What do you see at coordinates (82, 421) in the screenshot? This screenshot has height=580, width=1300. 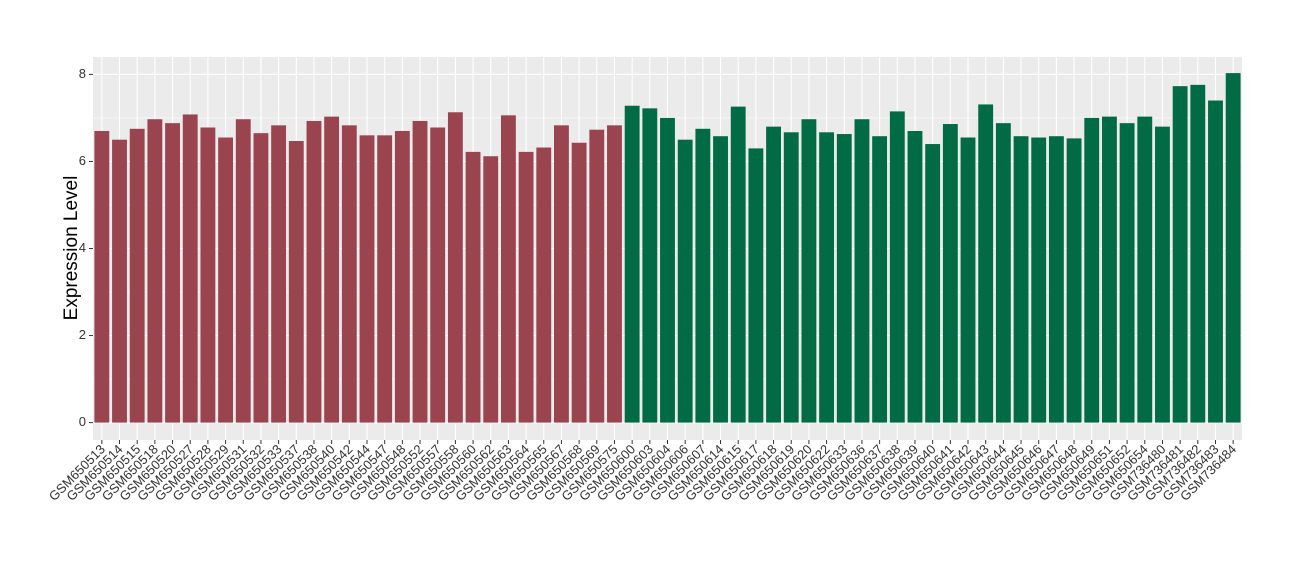 I see `y-tick-label: 0` at bounding box center [82, 421].